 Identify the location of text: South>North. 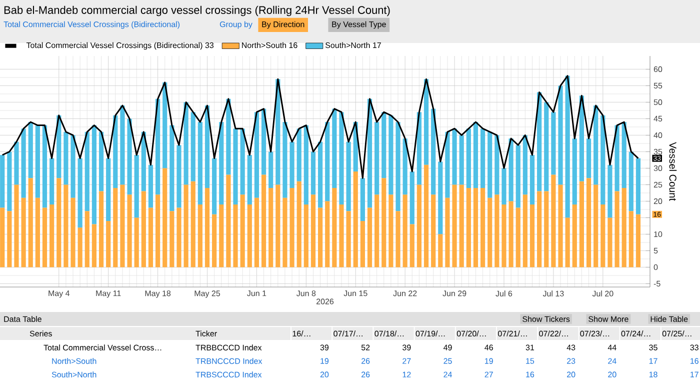
(74, 375).